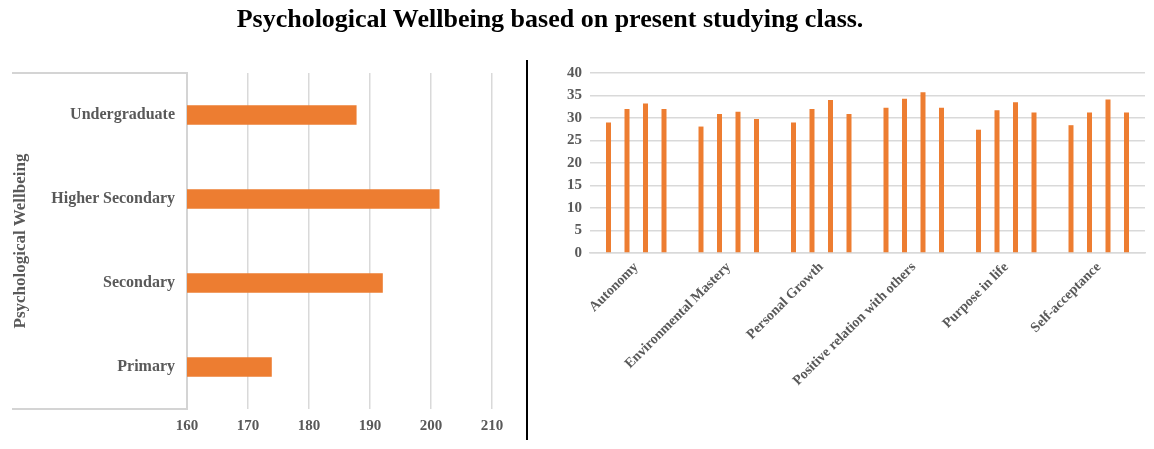  I want to click on y-axis-title: Psychological Wellbeing, so click(19, 241).